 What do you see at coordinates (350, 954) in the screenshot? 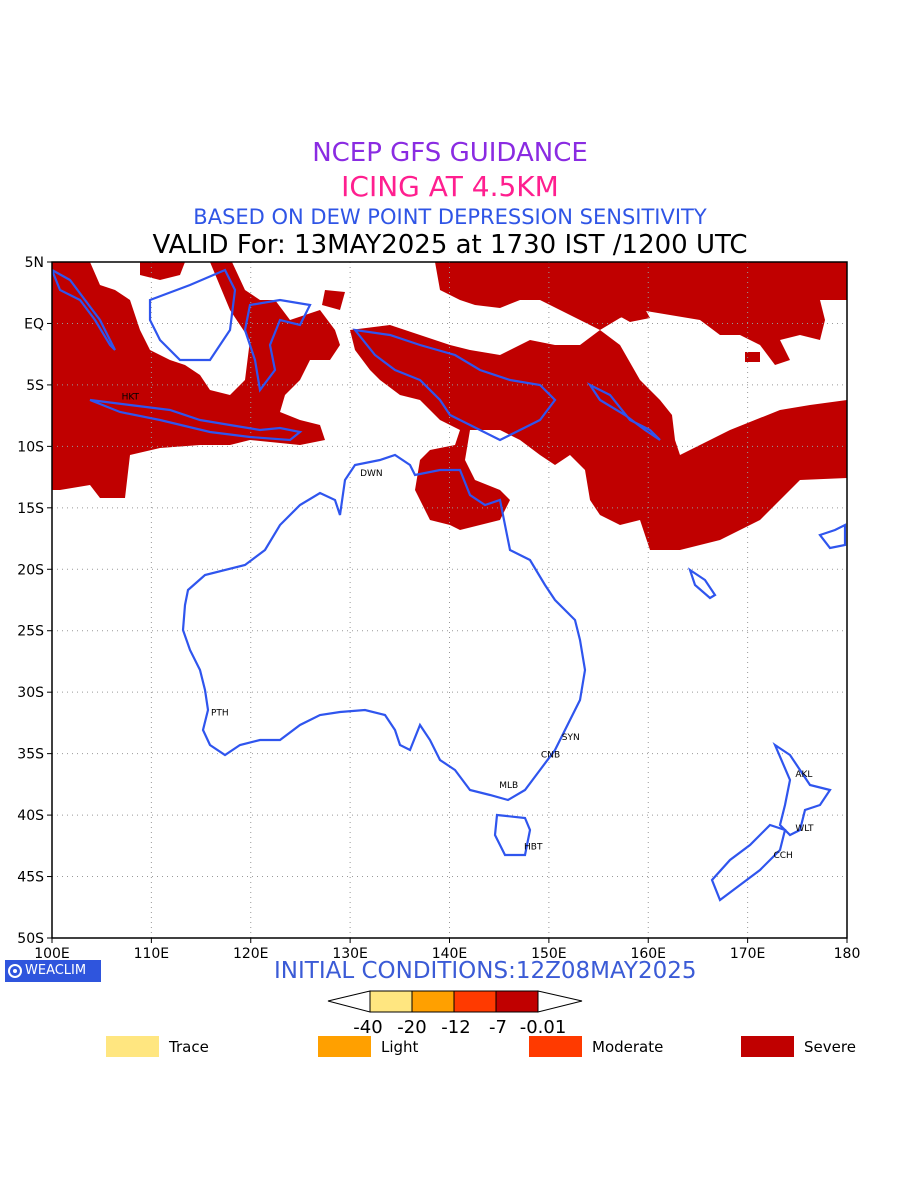
I see `lon-label: 130E` at bounding box center [350, 954].